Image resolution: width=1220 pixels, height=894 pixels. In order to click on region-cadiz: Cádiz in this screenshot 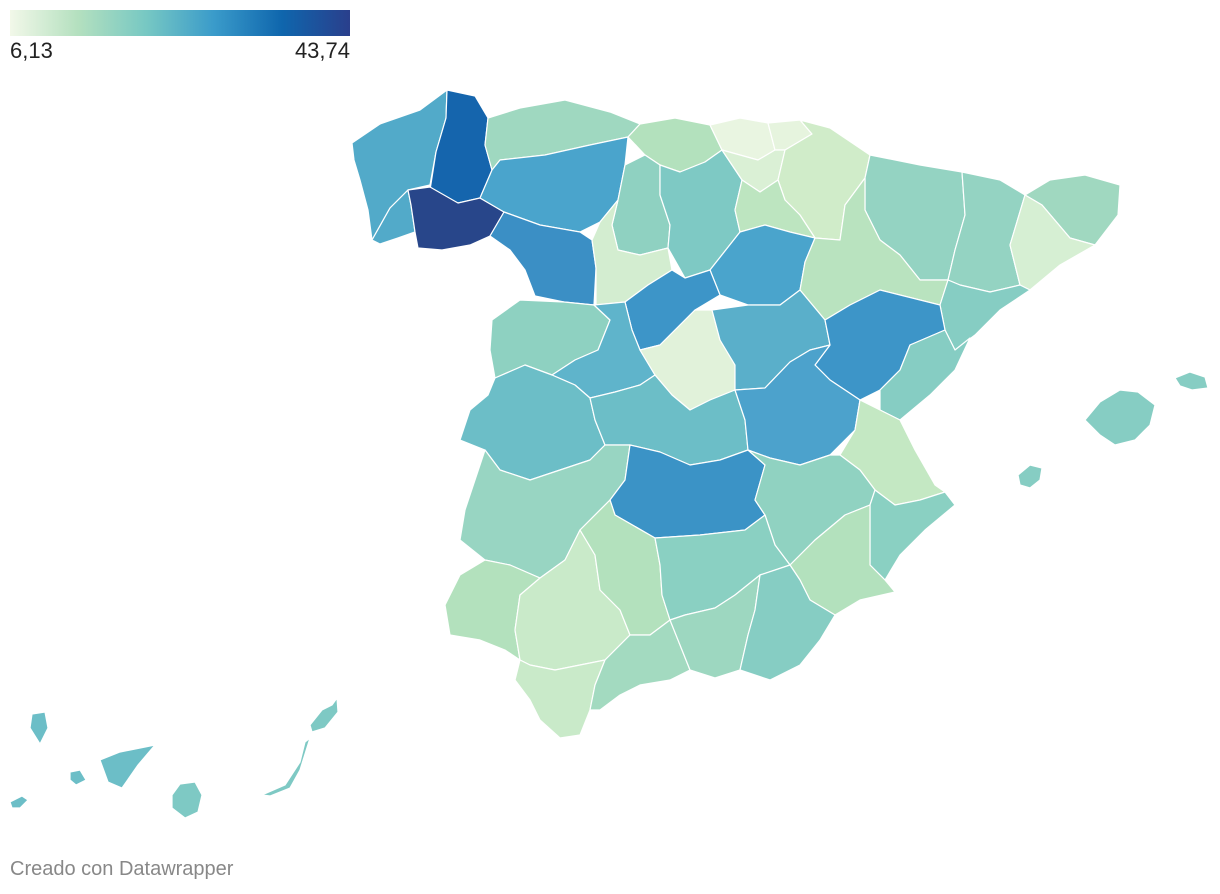, I will do `click(560, 699)`.